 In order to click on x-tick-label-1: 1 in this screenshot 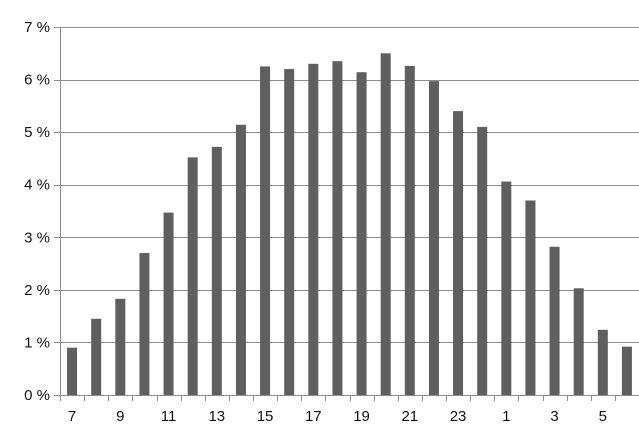, I will do `click(506, 416)`.